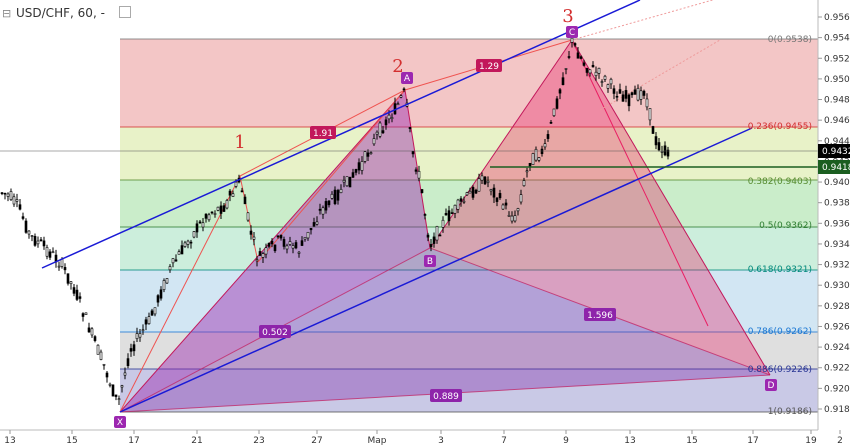 Image resolution: width=850 pixels, height=447 pixels. Describe the element at coordinates (780, 332) in the screenshot. I see `fib-label: 0.786(0.9262)` at that location.